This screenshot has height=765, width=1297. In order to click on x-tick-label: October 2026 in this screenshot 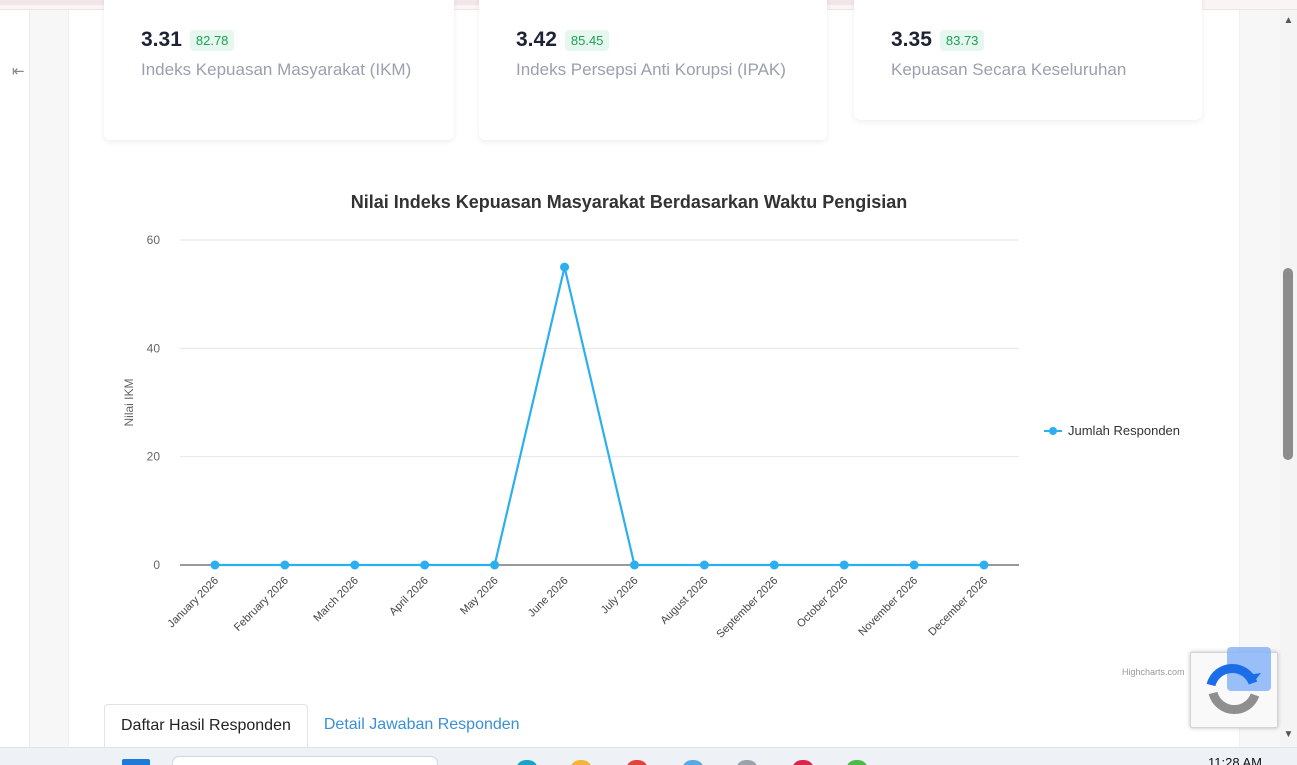, I will do `click(823, 603)`.